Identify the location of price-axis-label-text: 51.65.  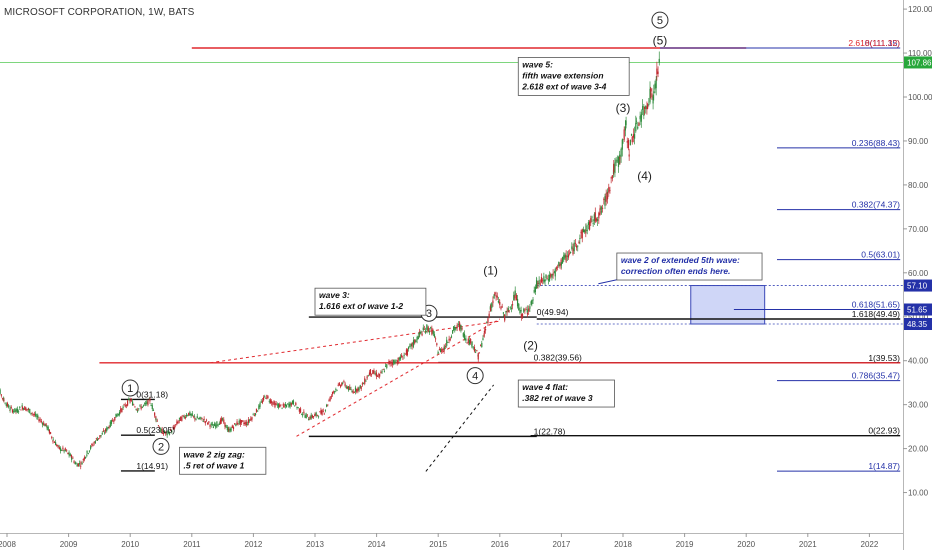
(917, 309).